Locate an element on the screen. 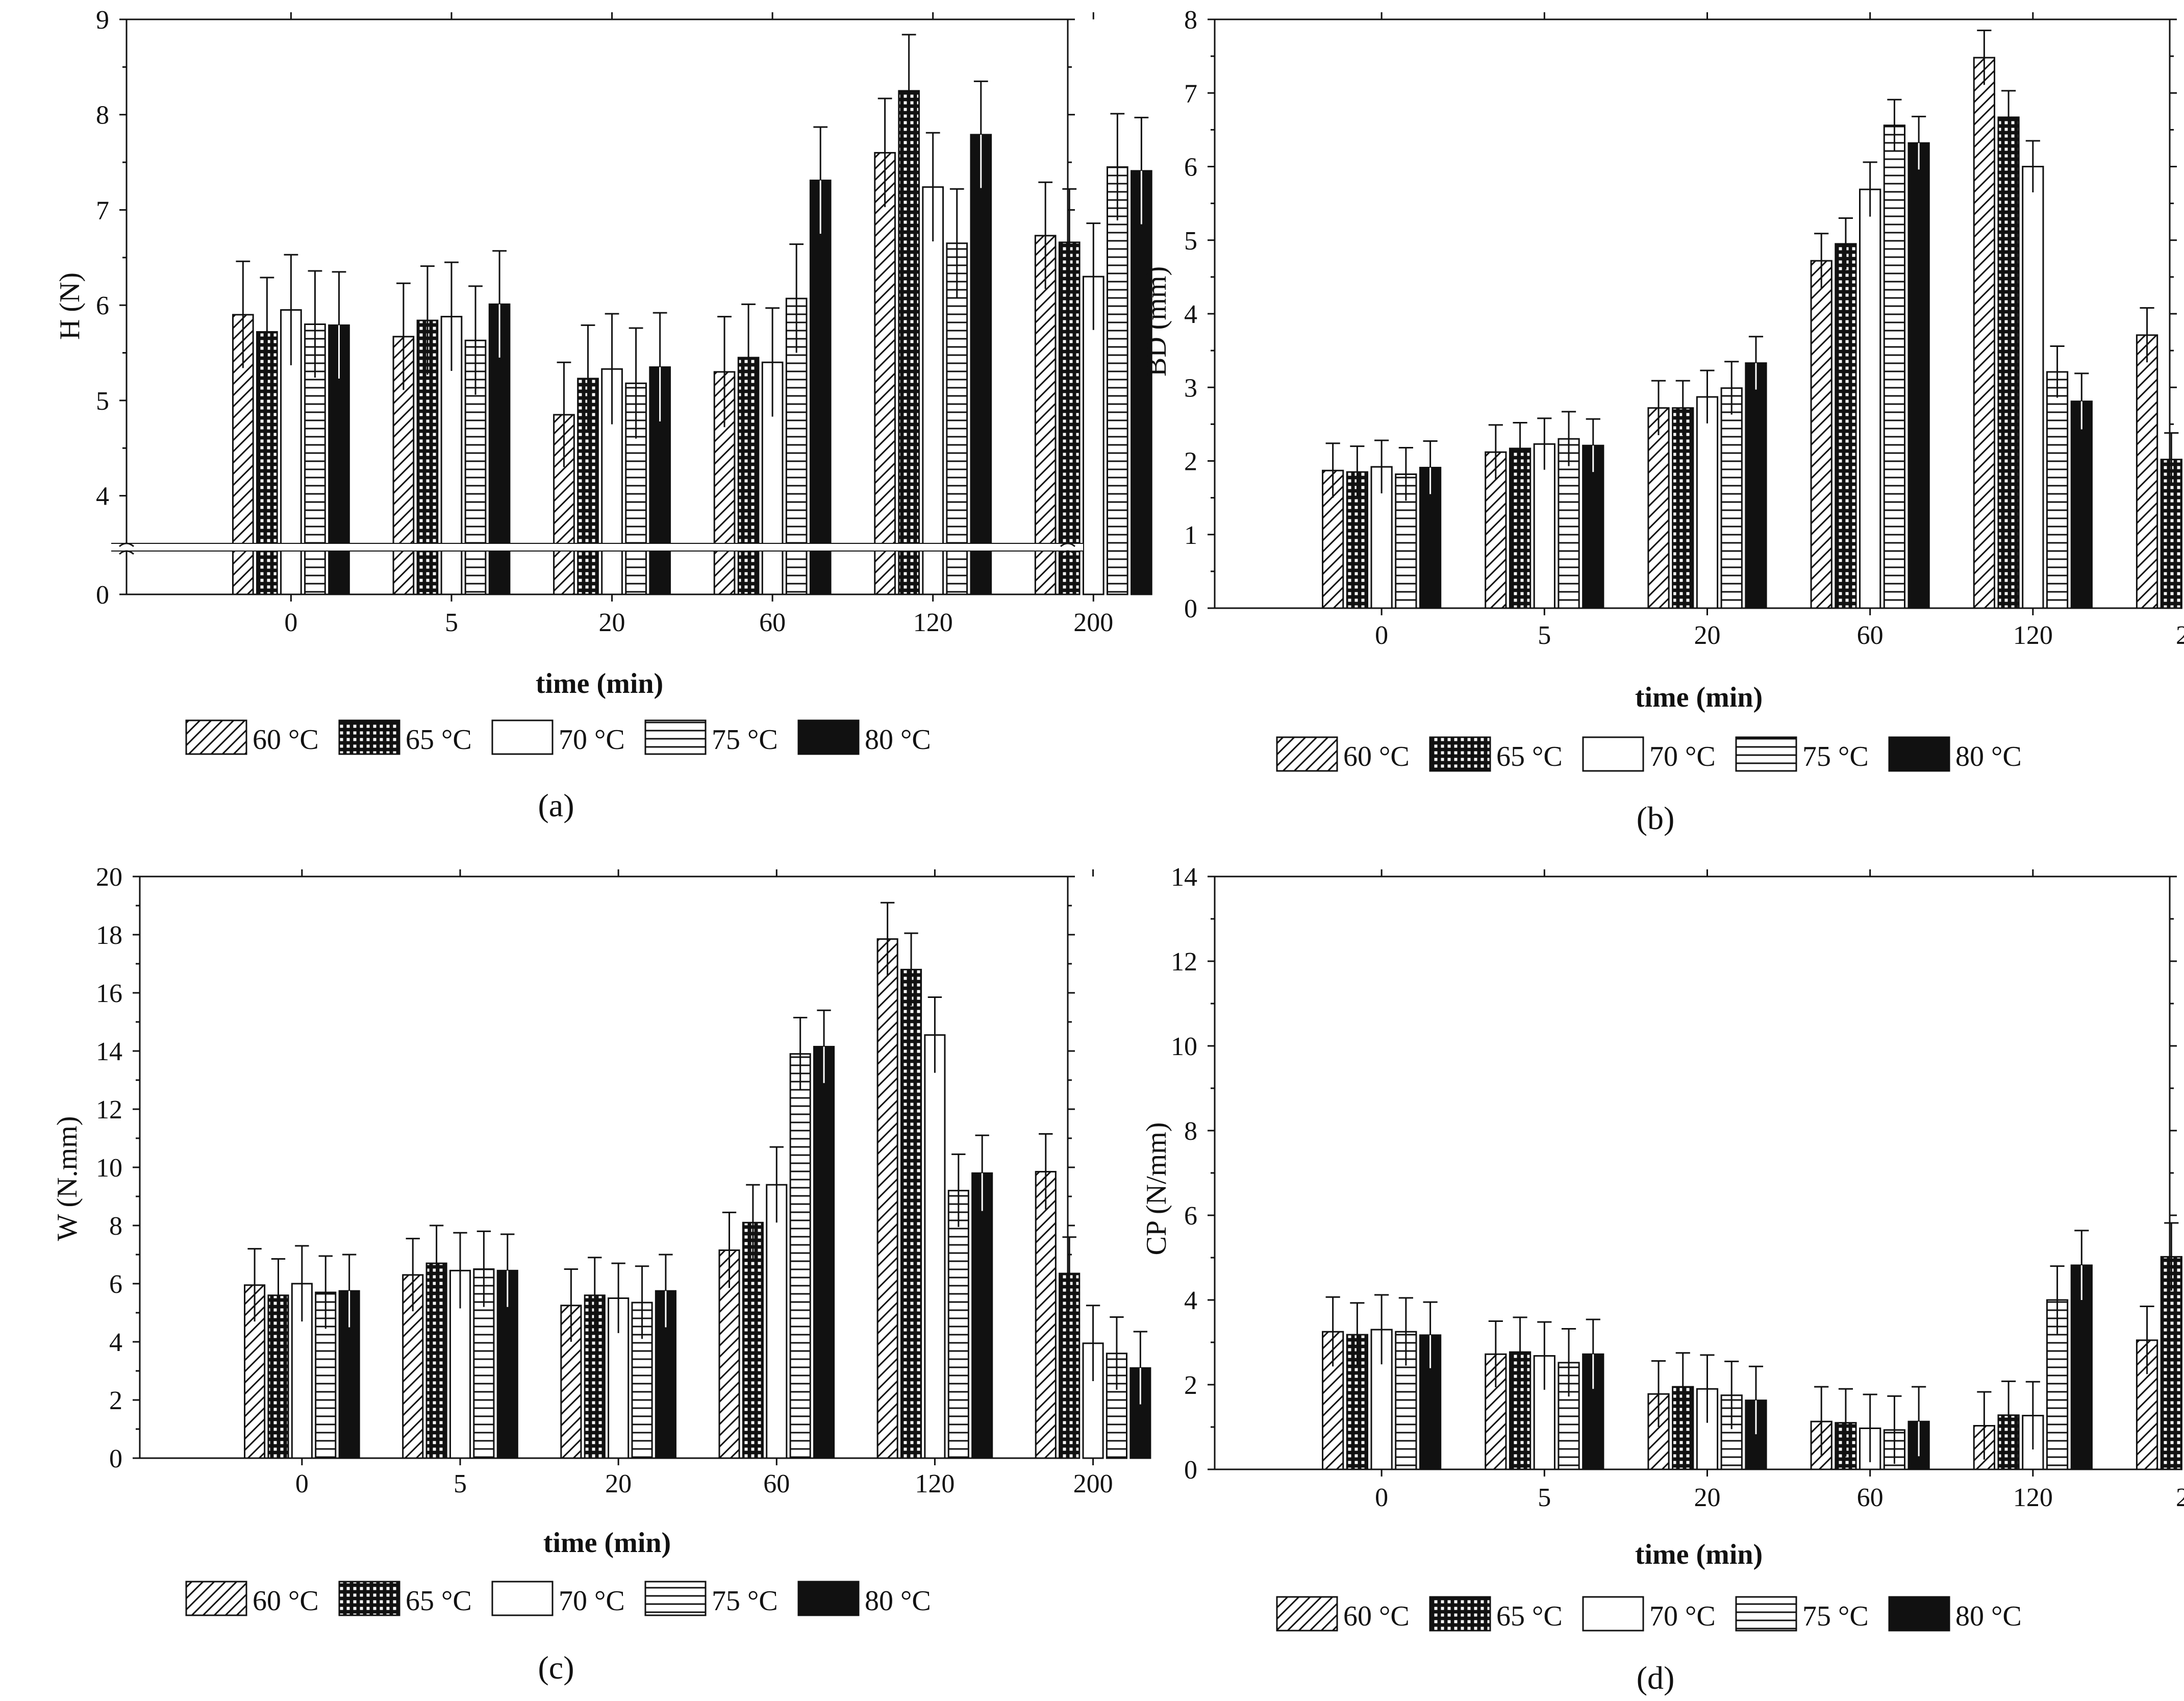 The width and height of the screenshot is (2184, 1701). bar-b-s0-c5 is located at coordinates (2147, 471).